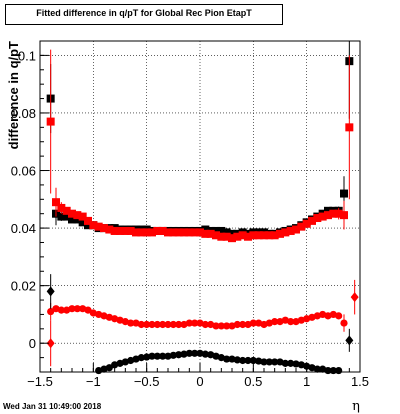 This screenshot has height=414, width=400. I want to click on x-tick-label: 1.5, so click(360, 381).